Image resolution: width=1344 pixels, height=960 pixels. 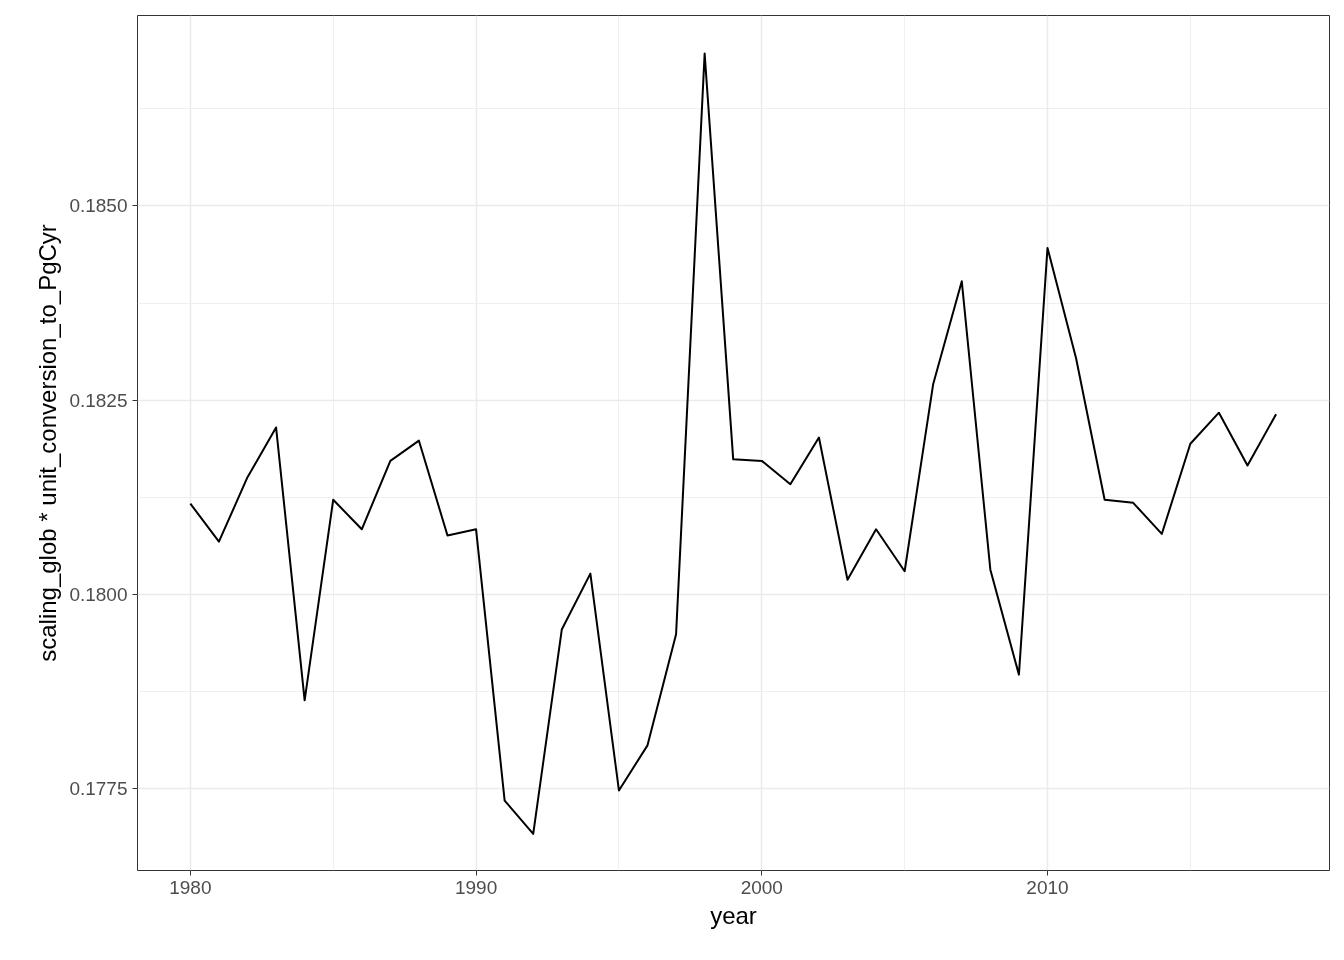 I want to click on y-tick-label: 0.1825, so click(x=98, y=400).